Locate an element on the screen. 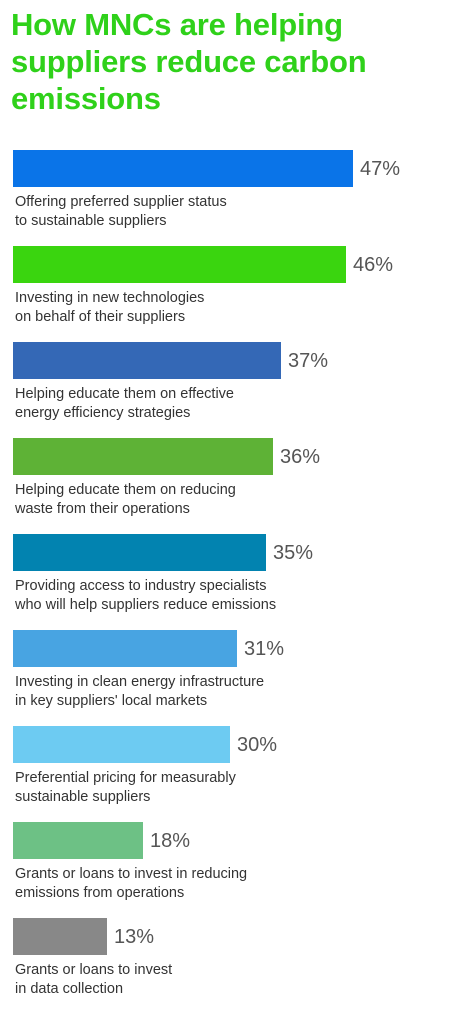 This screenshot has width=451, height=1020. bar-value-label: 18% is located at coordinates (170, 841).